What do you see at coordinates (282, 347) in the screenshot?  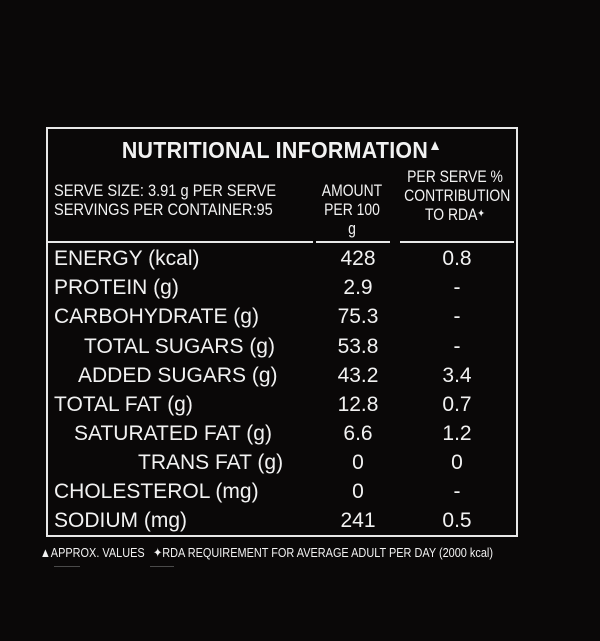 I see `table-row: TOTAL SUGARS (g) 53.8 -` at bounding box center [282, 347].